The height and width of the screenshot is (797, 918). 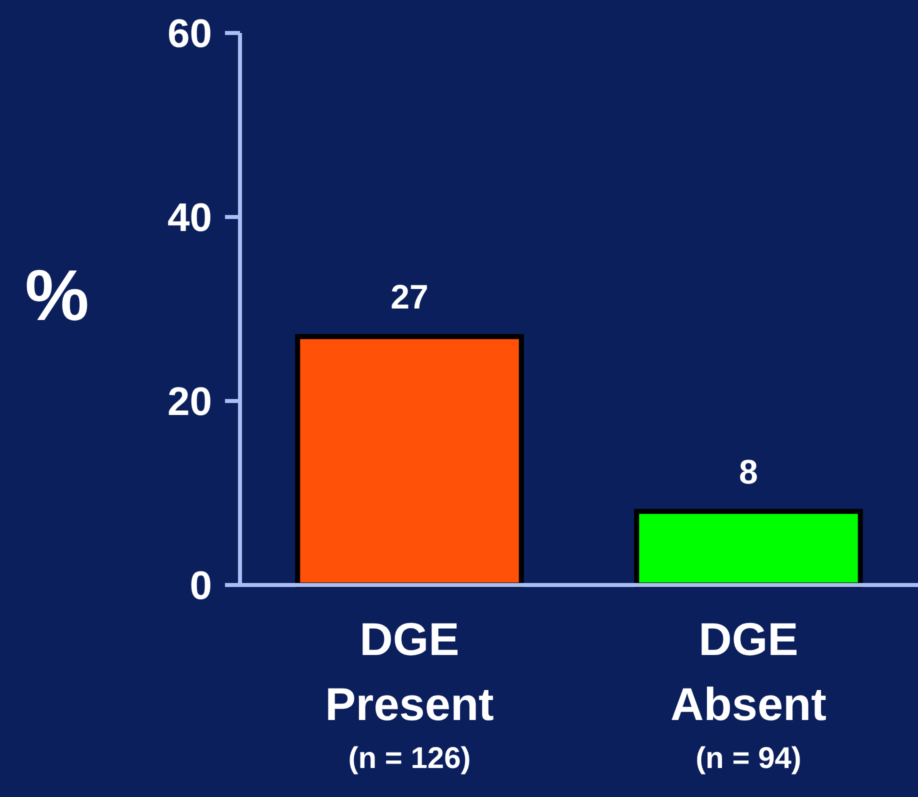 What do you see at coordinates (190, 218) in the screenshot?
I see `y-tick-label: 40` at bounding box center [190, 218].